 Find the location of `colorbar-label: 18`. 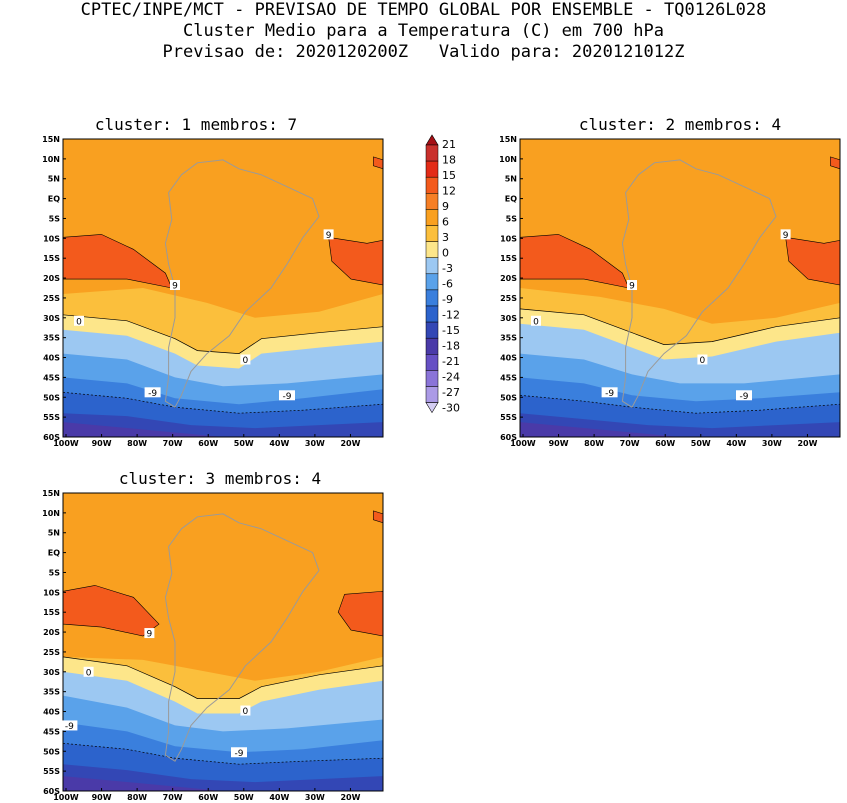

colorbar-label: 18 is located at coordinates (449, 160).